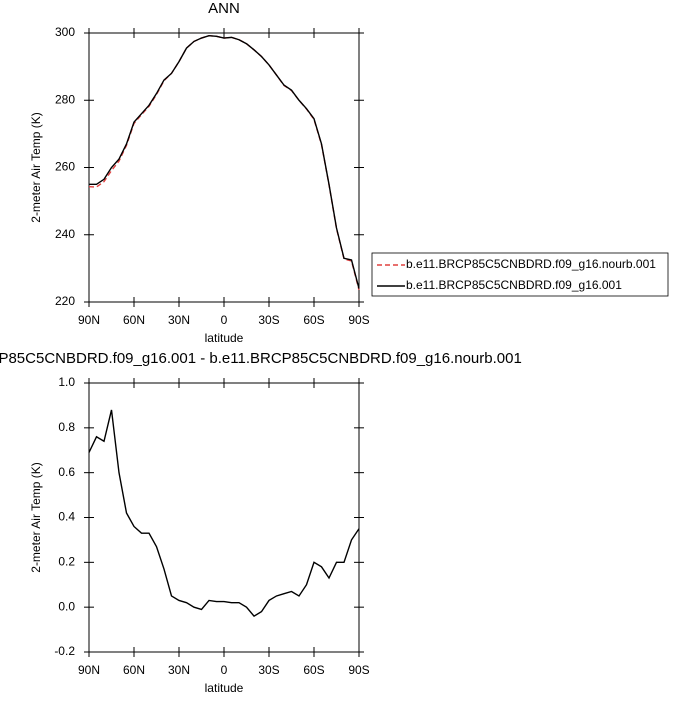  I want to click on y-tick-label: 280, so click(65, 99).